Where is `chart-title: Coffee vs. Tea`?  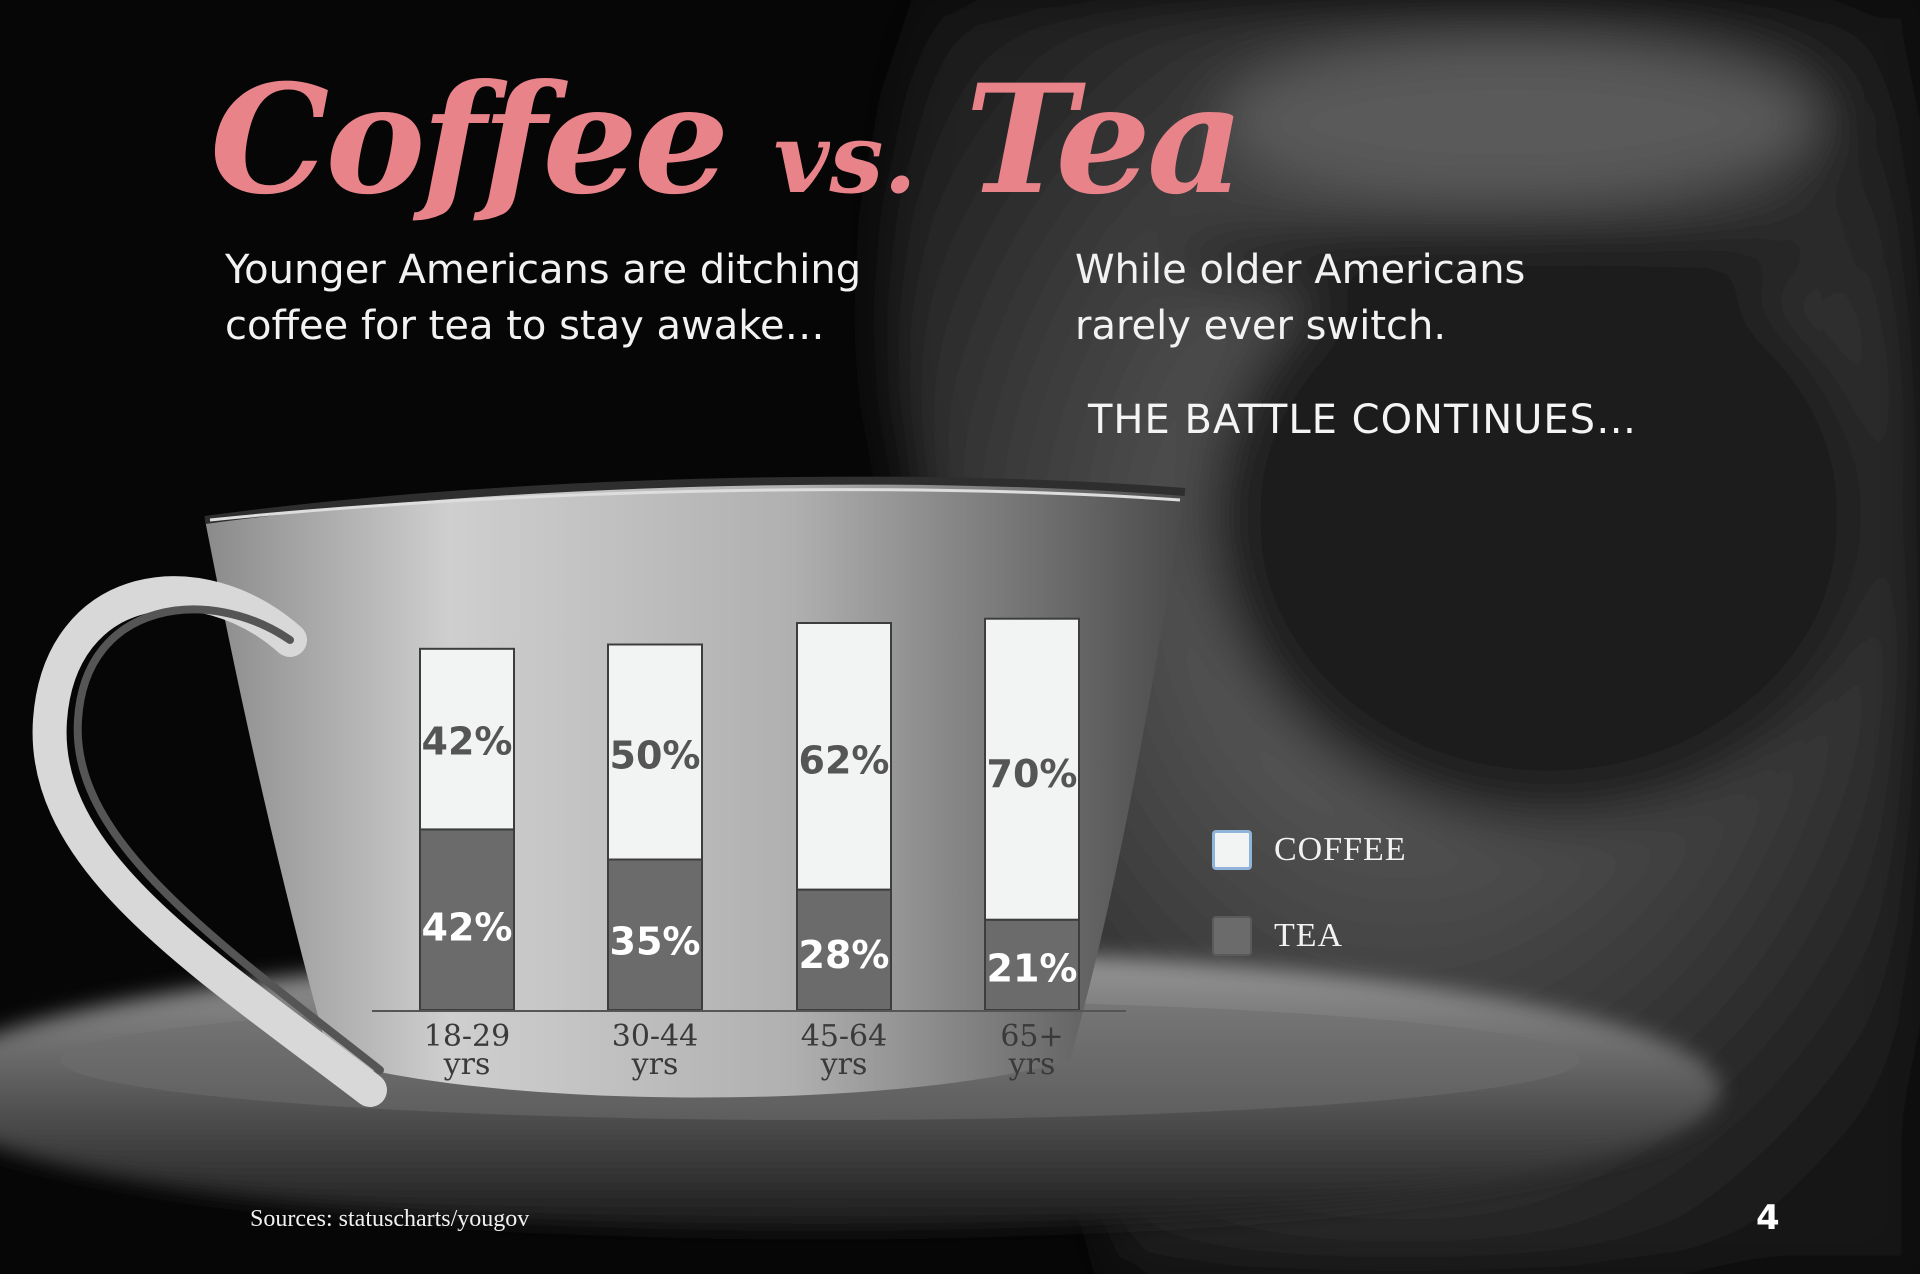
chart-title: Coffee vs. Tea is located at coordinates (727, 140).